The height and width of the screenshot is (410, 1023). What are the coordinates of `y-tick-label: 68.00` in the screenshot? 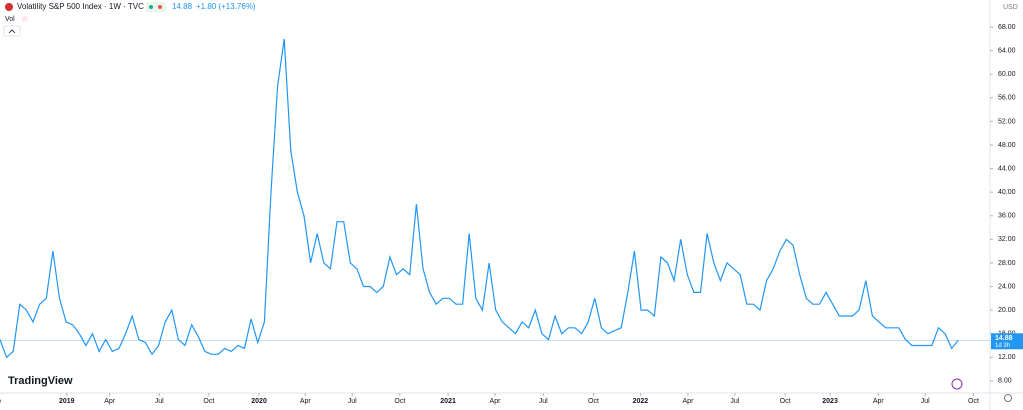 It's located at (1007, 27).